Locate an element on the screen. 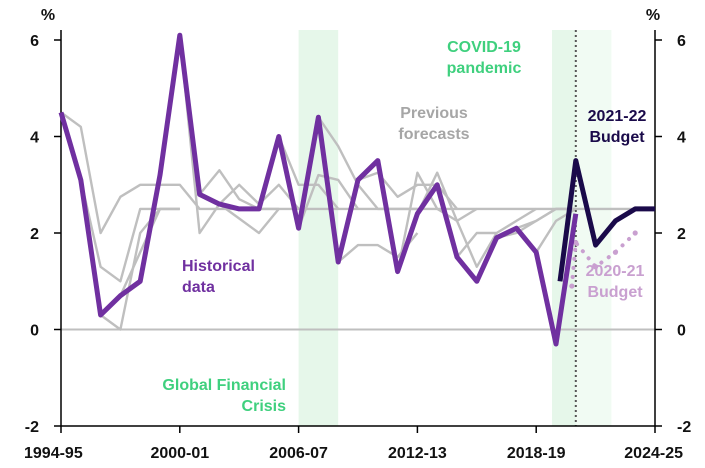 The width and height of the screenshot is (705, 468). y-tick-label-right: 4 is located at coordinates (681, 138).